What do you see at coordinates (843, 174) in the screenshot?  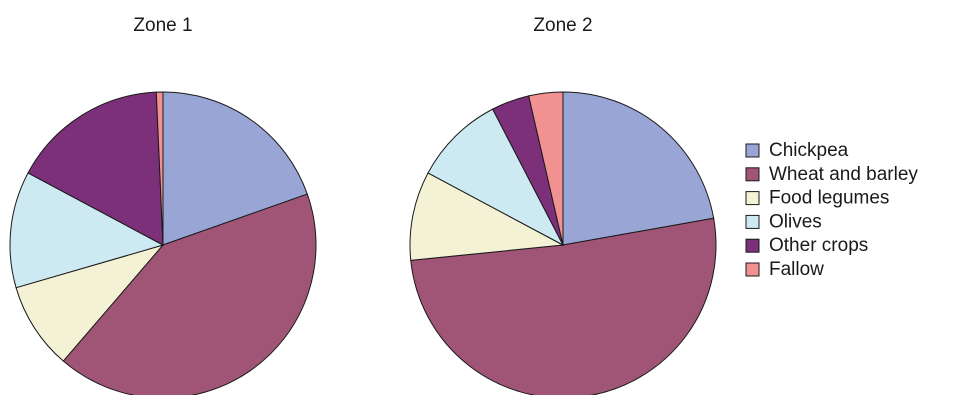 I see `legend-label-wheat-and-barley: Wheat and barley` at bounding box center [843, 174].